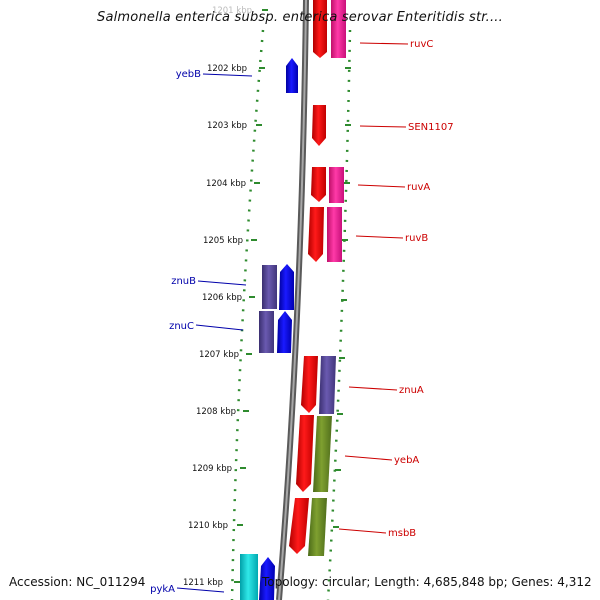 The width and height of the screenshot is (600, 600). What do you see at coordinates (292, 75) in the screenshot?
I see `gene-yebB-feature` at bounding box center [292, 75].